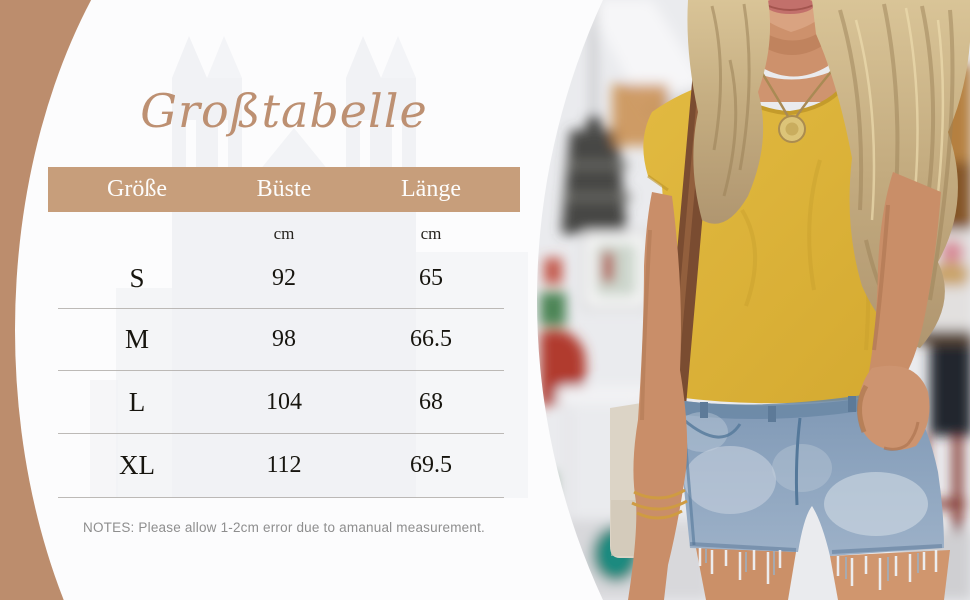 The image size is (970, 600). What do you see at coordinates (136, 339) in the screenshot?
I see `size-cell: M` at bounding box center [136, 339].